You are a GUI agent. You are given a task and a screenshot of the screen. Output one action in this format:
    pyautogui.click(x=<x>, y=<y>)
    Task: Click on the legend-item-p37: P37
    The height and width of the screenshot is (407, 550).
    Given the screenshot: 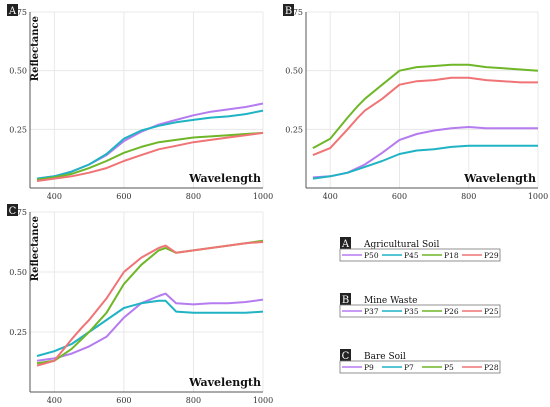 What is the action you would take?
    pyautogui.click(x=371, y=311)
    